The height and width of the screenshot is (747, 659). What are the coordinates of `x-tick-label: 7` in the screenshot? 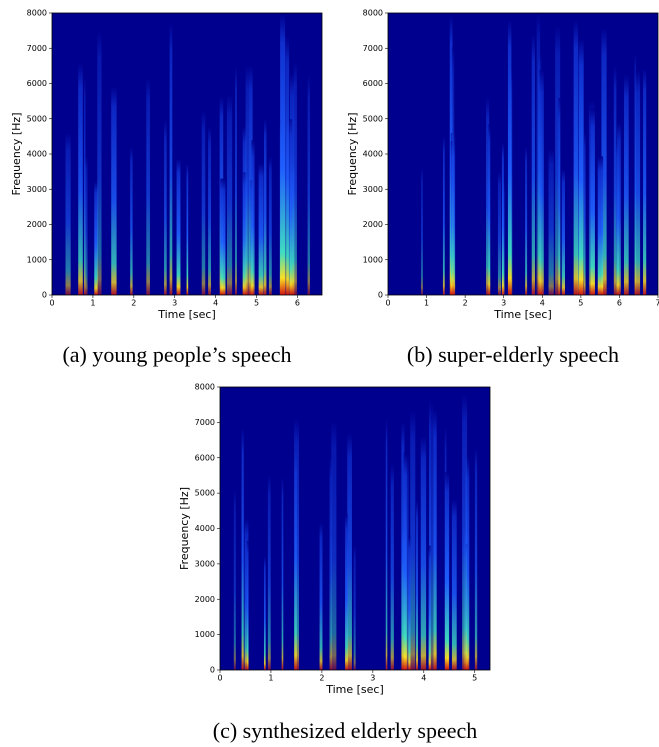 It's located at (657, 303).